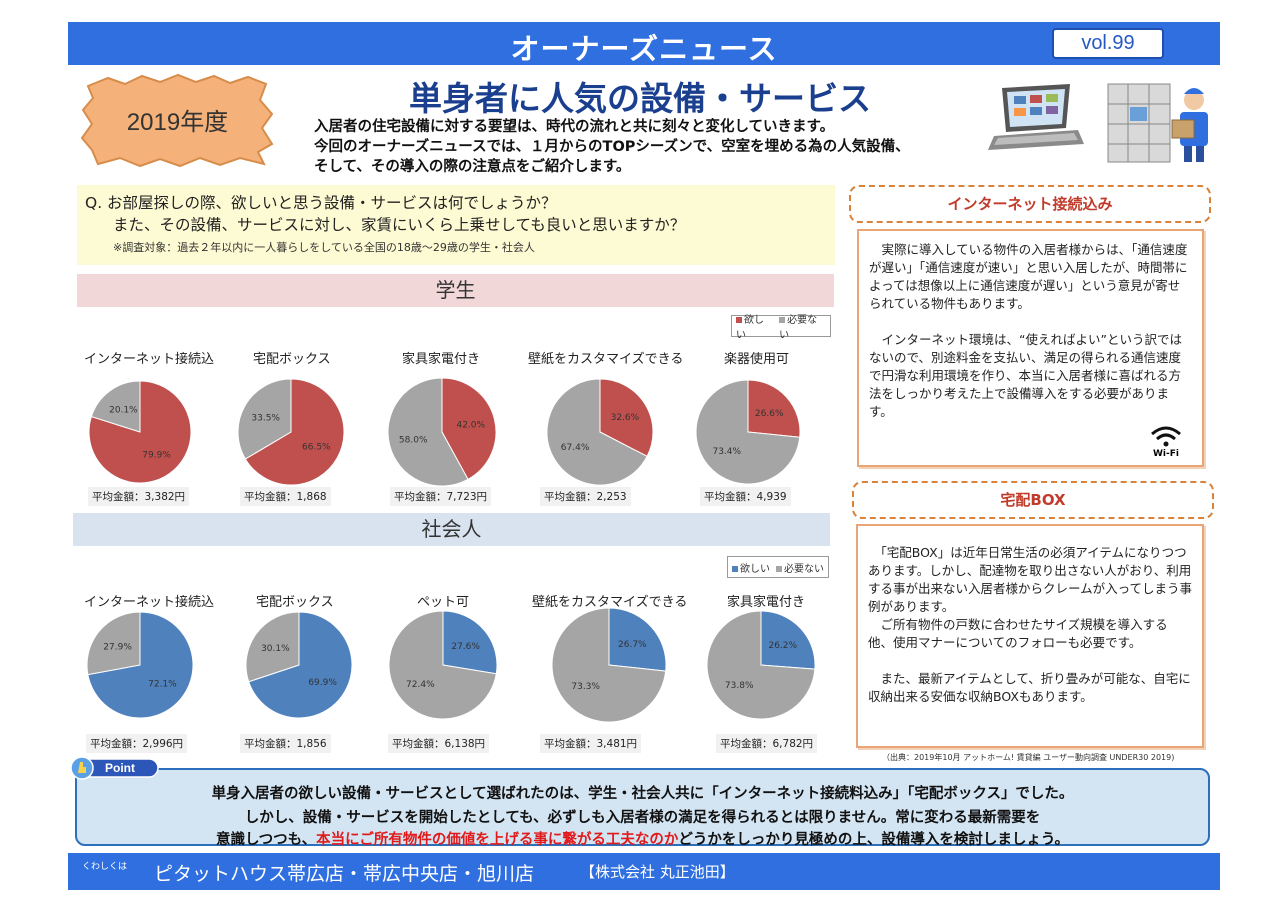 This screenshot has width=1288, height=909. Describe the element at coordinates (591, 743) in the screenshot. I see `average-amount: 平均金額：3,481円` at that location.